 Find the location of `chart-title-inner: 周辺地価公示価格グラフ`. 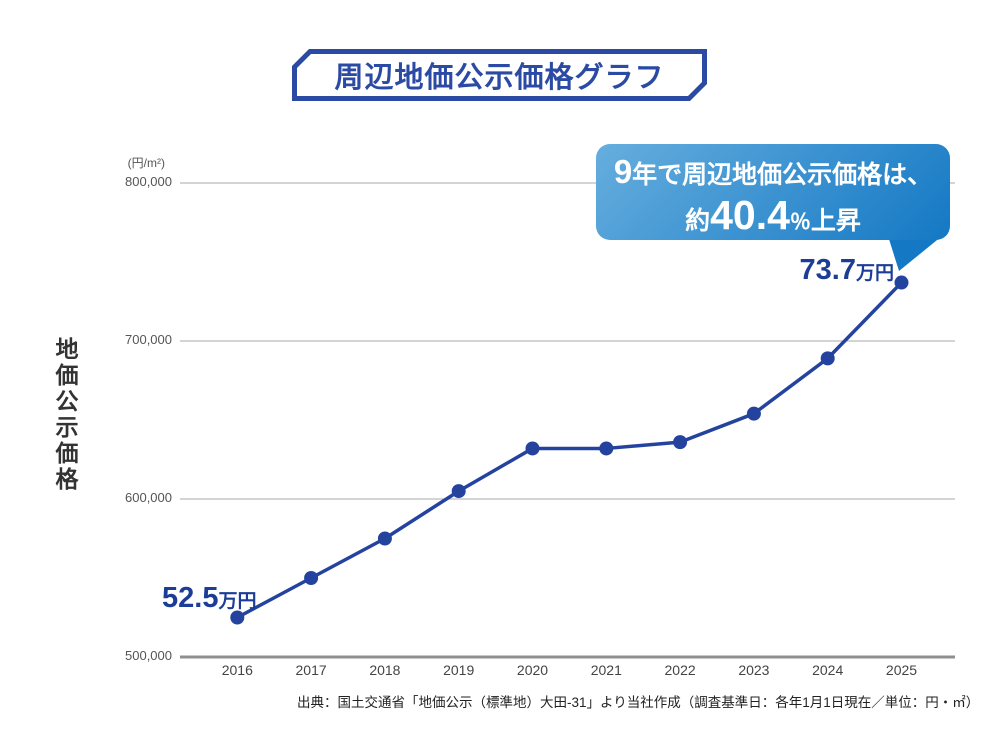

chart-title-inner: 周辺地価公示価格グラフ is located at coordinates (499, 75).